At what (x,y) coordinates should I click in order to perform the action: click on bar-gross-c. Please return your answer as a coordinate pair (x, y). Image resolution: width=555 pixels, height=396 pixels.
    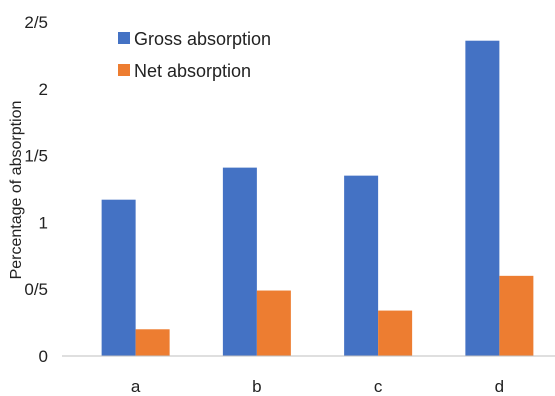
    Looking at the image, I should click on (361, 265).